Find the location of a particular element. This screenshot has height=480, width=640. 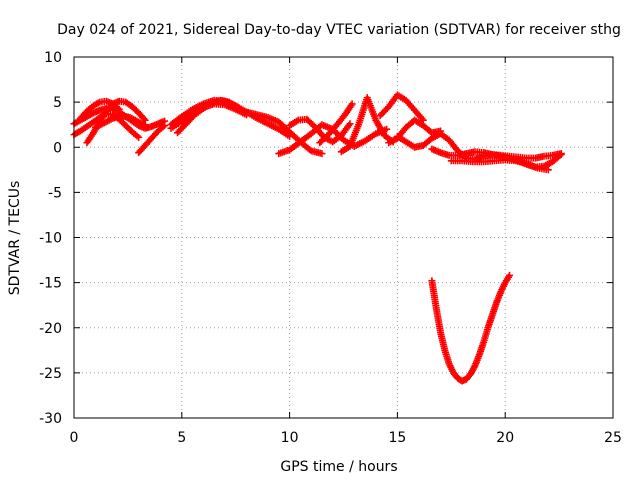

y-tick-label: -25 is located at coordinates (50, 374).